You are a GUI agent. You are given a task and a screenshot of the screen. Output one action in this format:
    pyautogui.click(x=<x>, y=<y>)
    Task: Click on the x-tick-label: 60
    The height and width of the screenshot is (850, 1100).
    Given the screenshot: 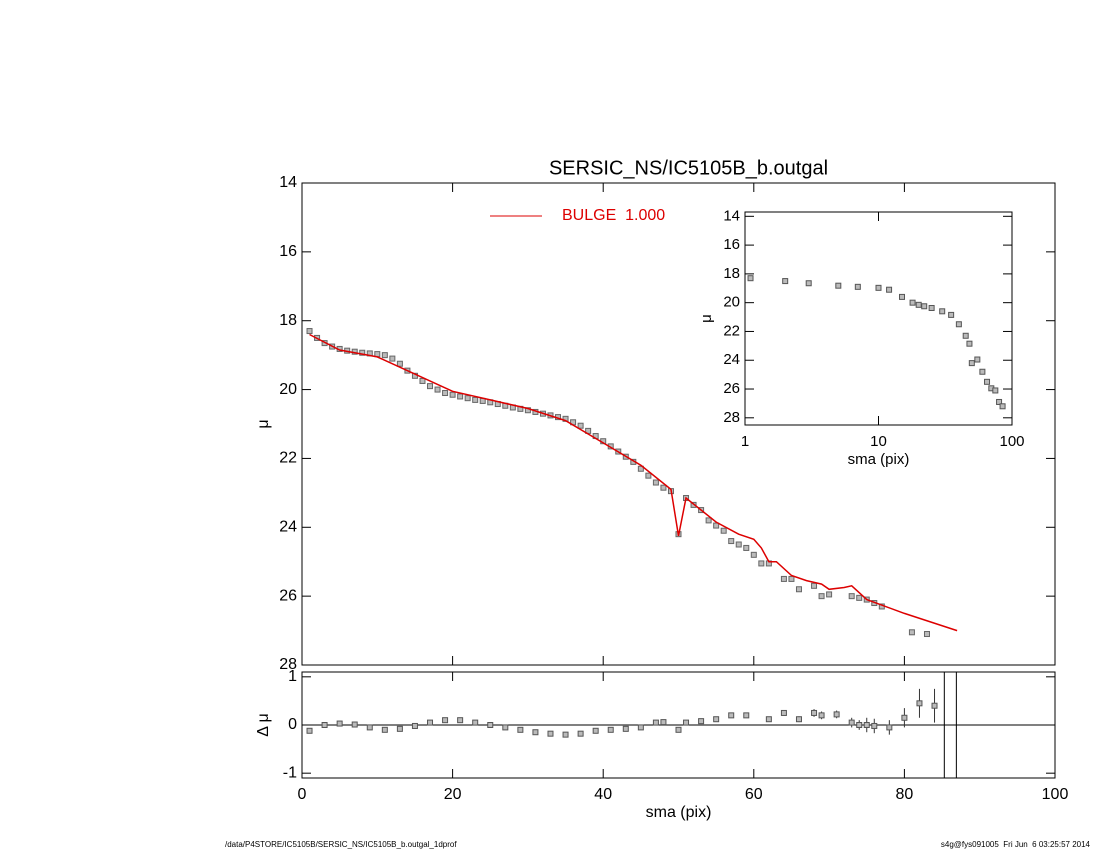 What is the action you would take?
    pyautogui.click(x=754, y=794)
    